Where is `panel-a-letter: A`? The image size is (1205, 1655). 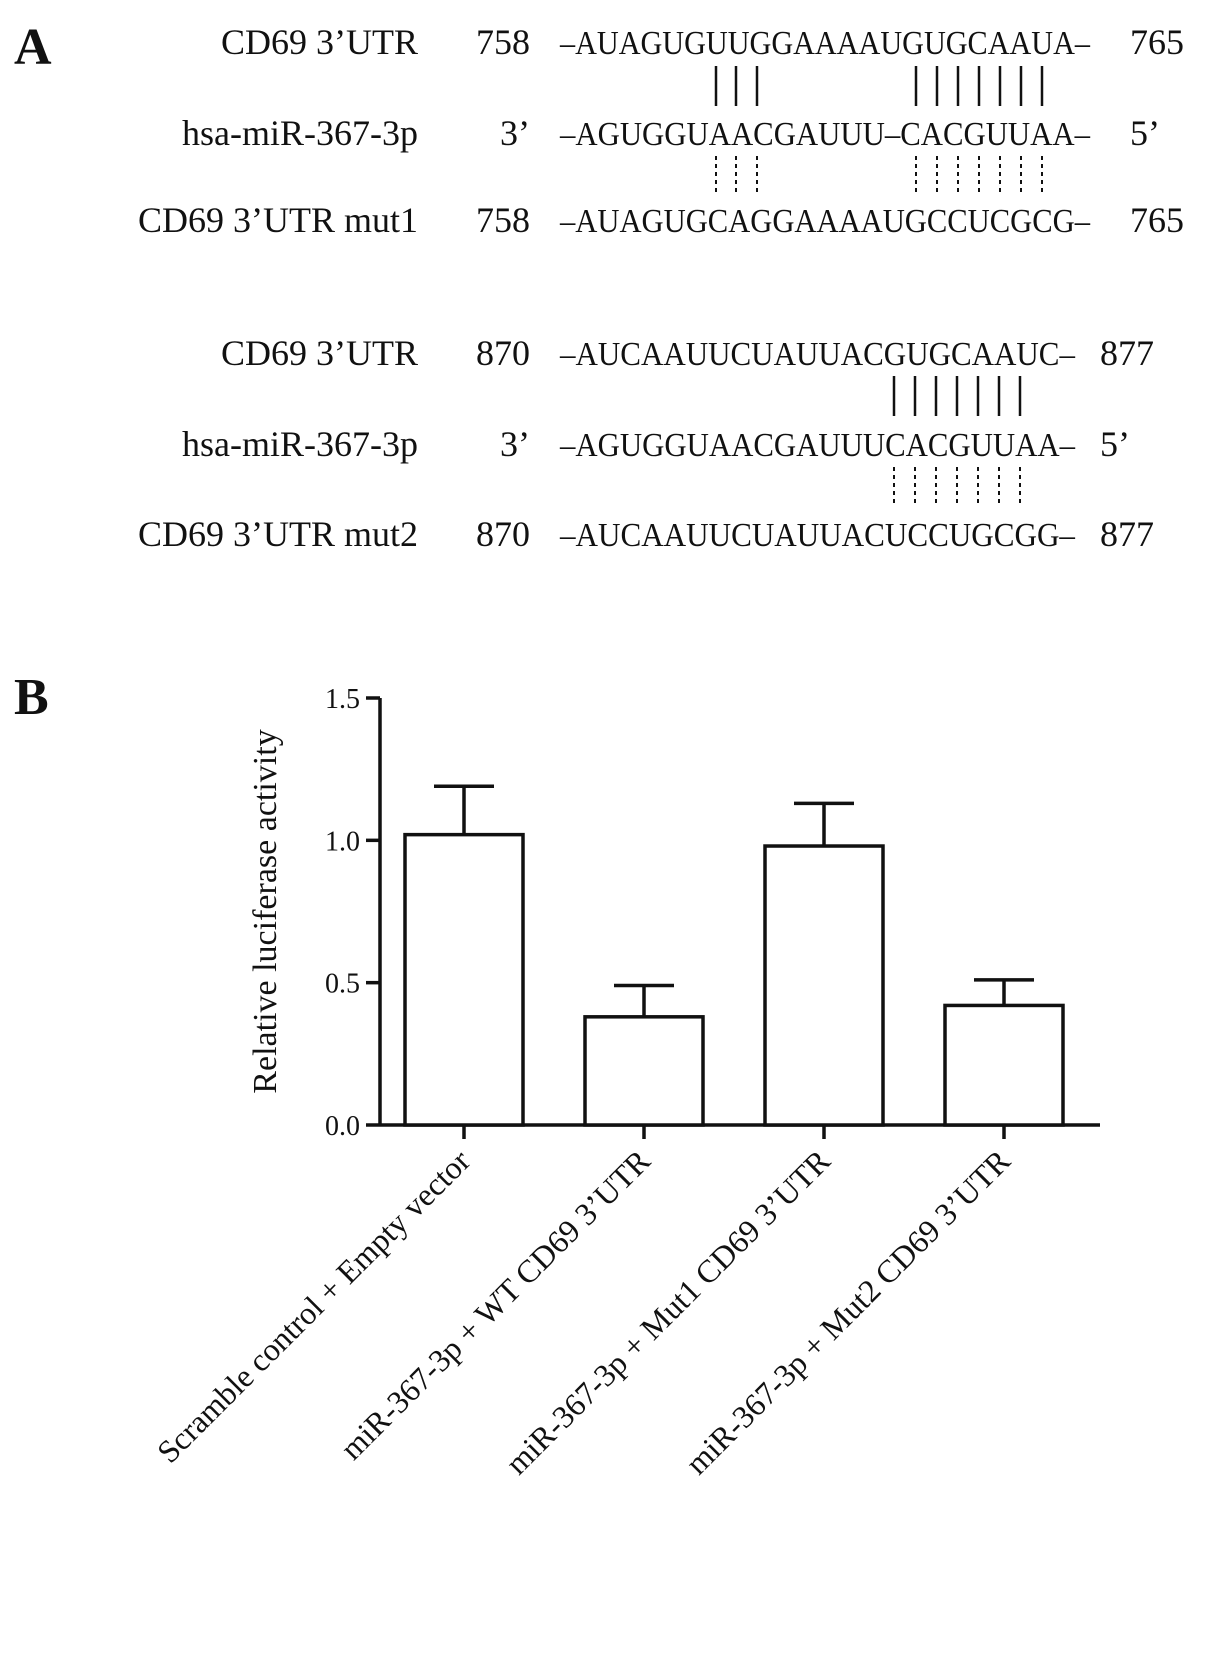
panel-a-letter: A is located at coordinates (33, 47).